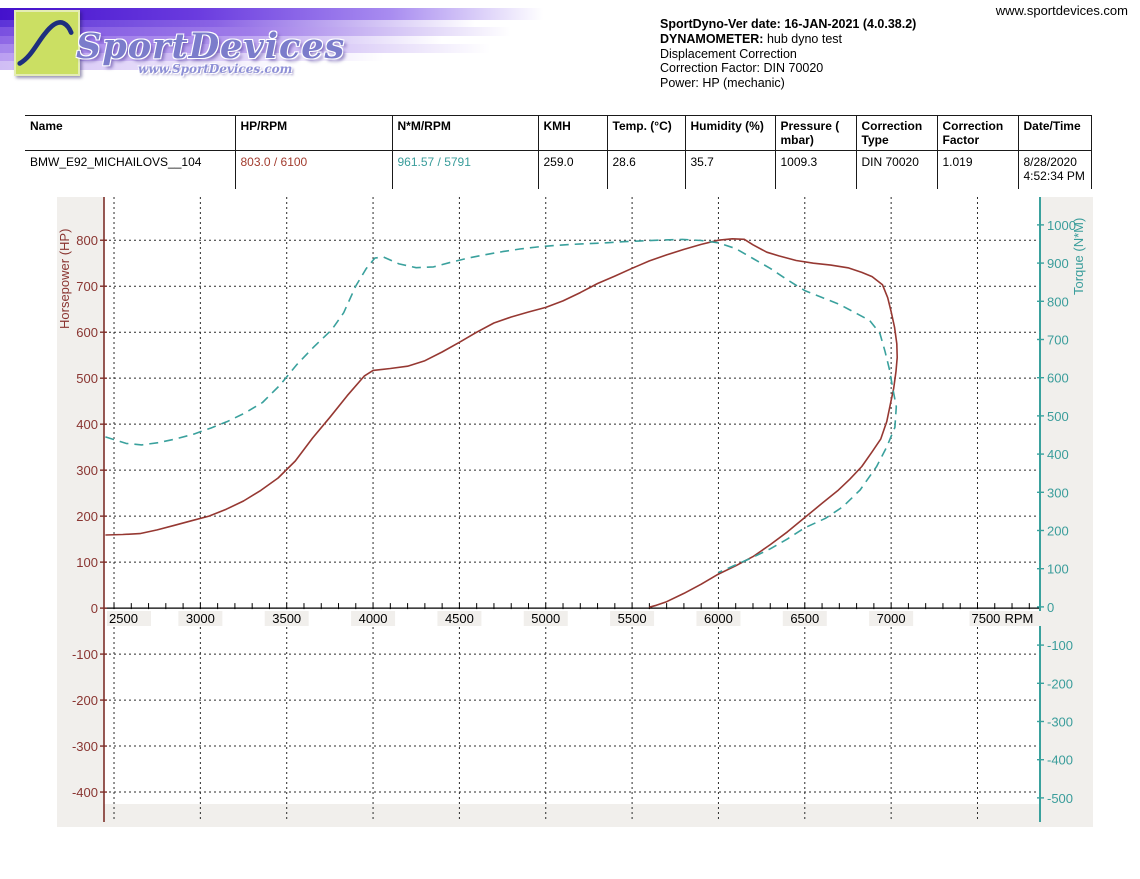  I want to click on table-cell: 1009.3, so click(816, 169).